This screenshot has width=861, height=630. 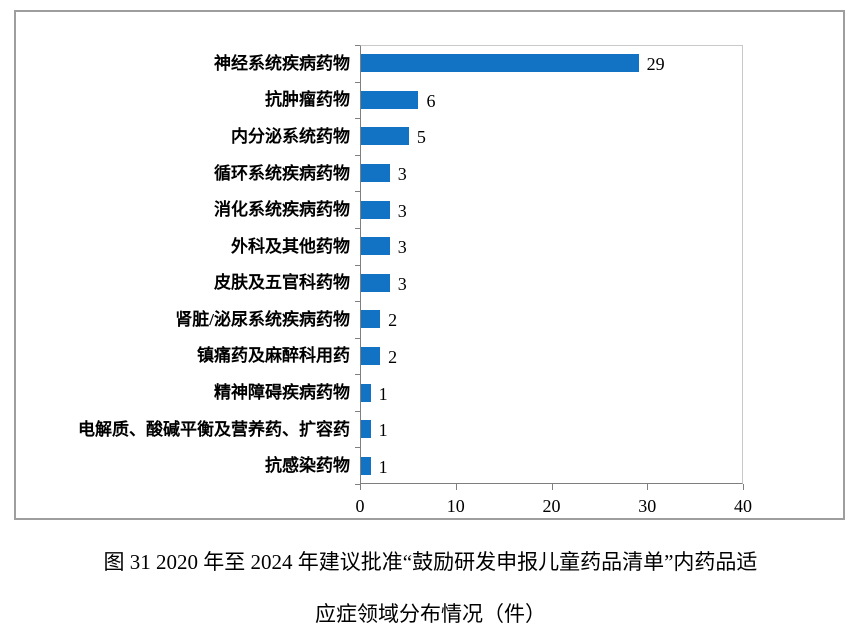 I want to click on category-label: 肾脏/泌尿系统疾病药物, so click(x=262, y=319).